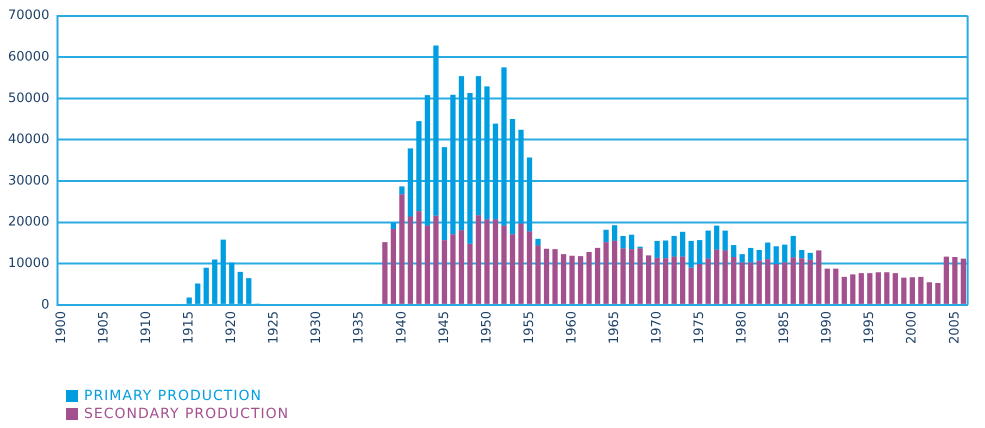 The image size is (985, 428). What do you see at coordinates (45, 304) in the screenshot?
I see `y-tick-label: 0` at bounding box center [45, 304].